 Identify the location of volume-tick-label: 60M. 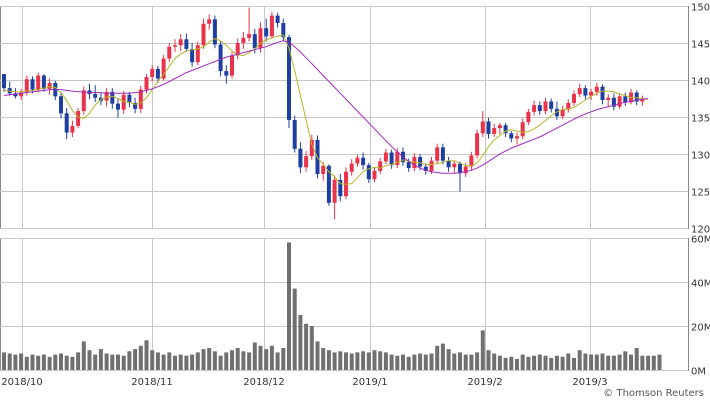
(700, 240).